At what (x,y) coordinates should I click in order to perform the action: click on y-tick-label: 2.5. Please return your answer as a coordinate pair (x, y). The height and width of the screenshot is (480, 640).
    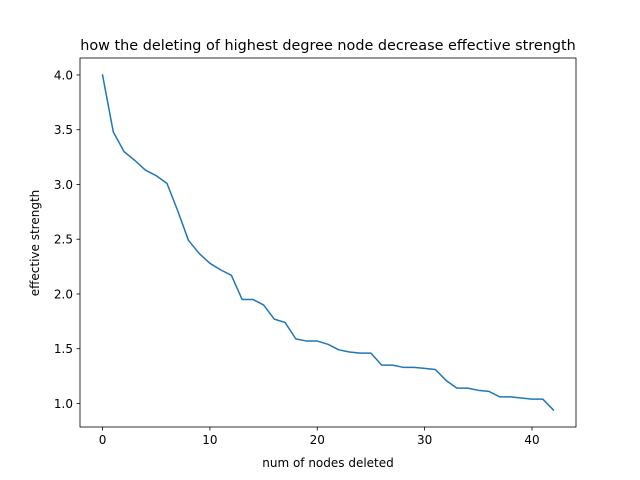
    Looking at the image, I should click on (63, 240).